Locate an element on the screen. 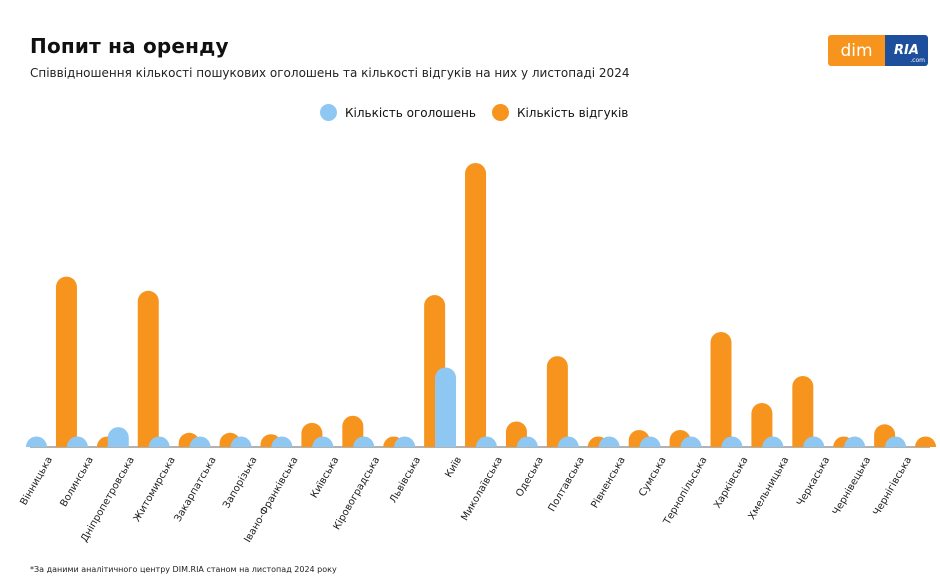 The height and width of the screenshot is (588, 940). x-tick-label: Черкаська is located at coordinates (813, 481).